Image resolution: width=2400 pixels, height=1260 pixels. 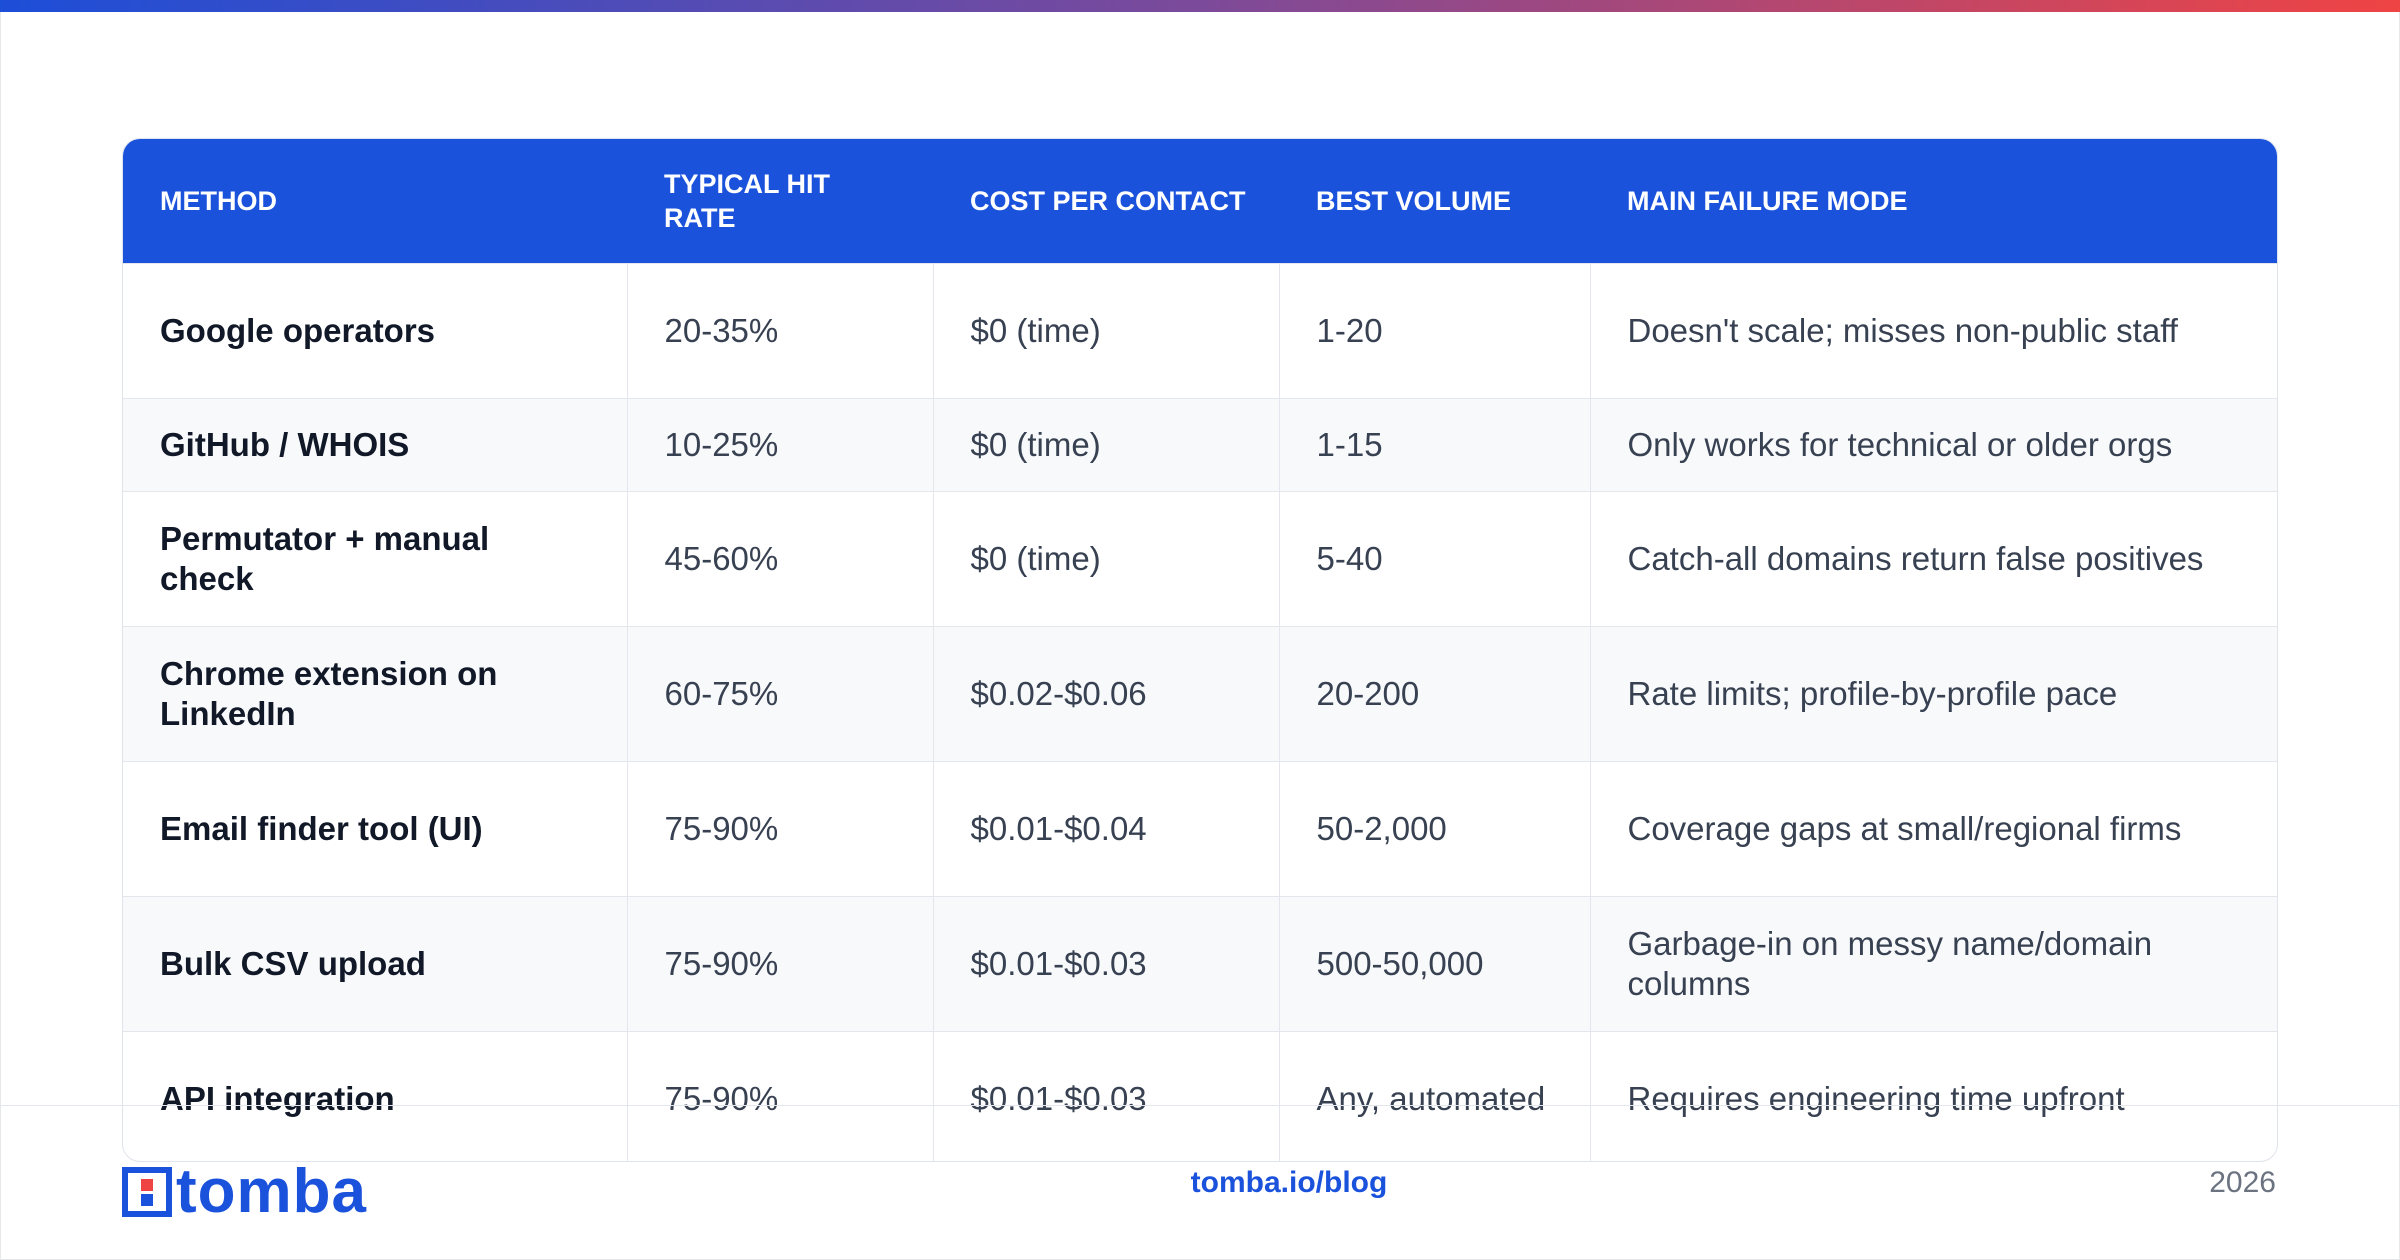 What do you see at coordinates (1435, 1096) in the screenshot?
I see `table-cell: Any, automated` at bounding box center [1435, 1096].